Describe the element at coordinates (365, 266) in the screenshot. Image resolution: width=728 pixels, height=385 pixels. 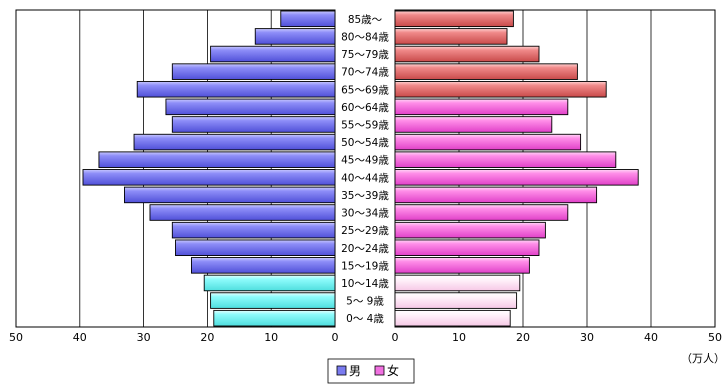
I see `age-label: 15～19歳` at that location.